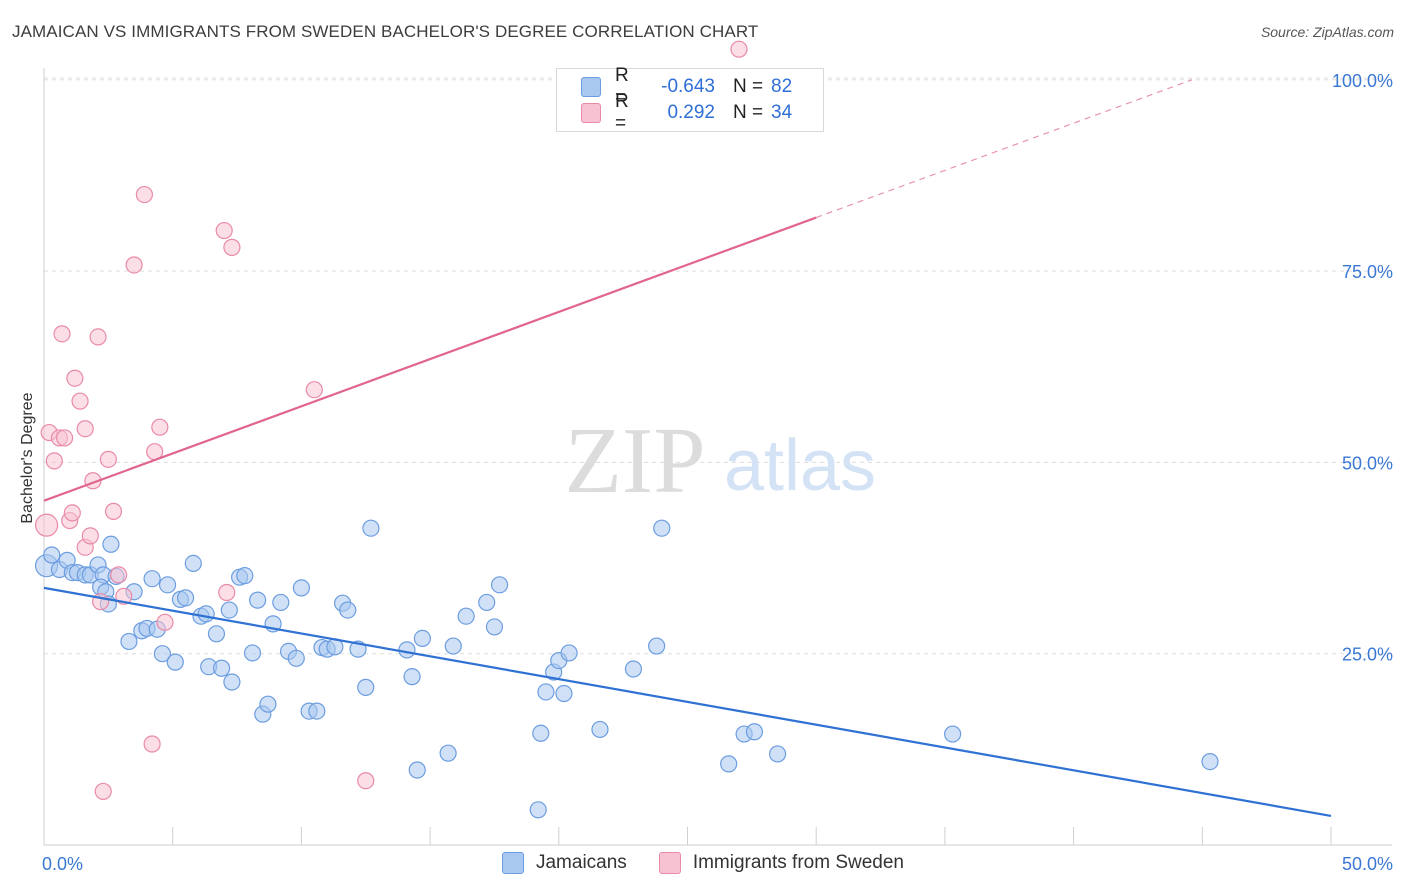  I want to click on legend-n-value: 82, so click(782, 86).